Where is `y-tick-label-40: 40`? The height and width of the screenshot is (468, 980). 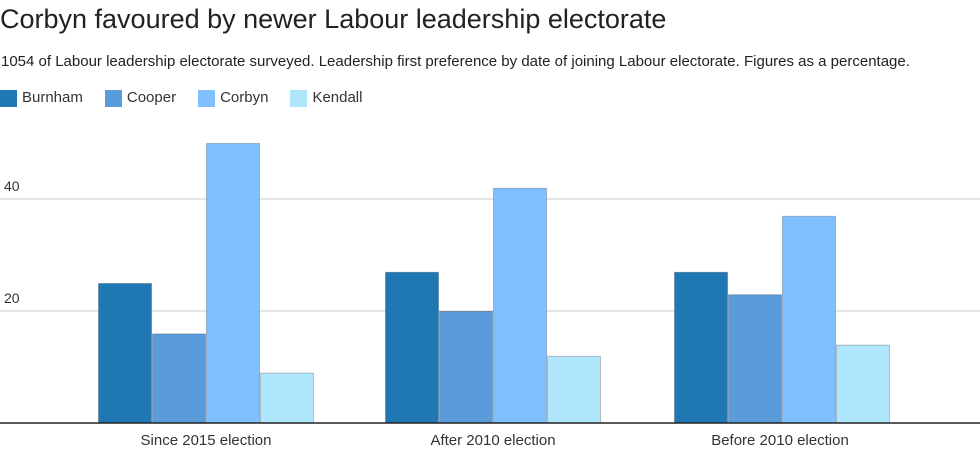 y-tick-label-40: 40 is located at coordinates (12, 186).